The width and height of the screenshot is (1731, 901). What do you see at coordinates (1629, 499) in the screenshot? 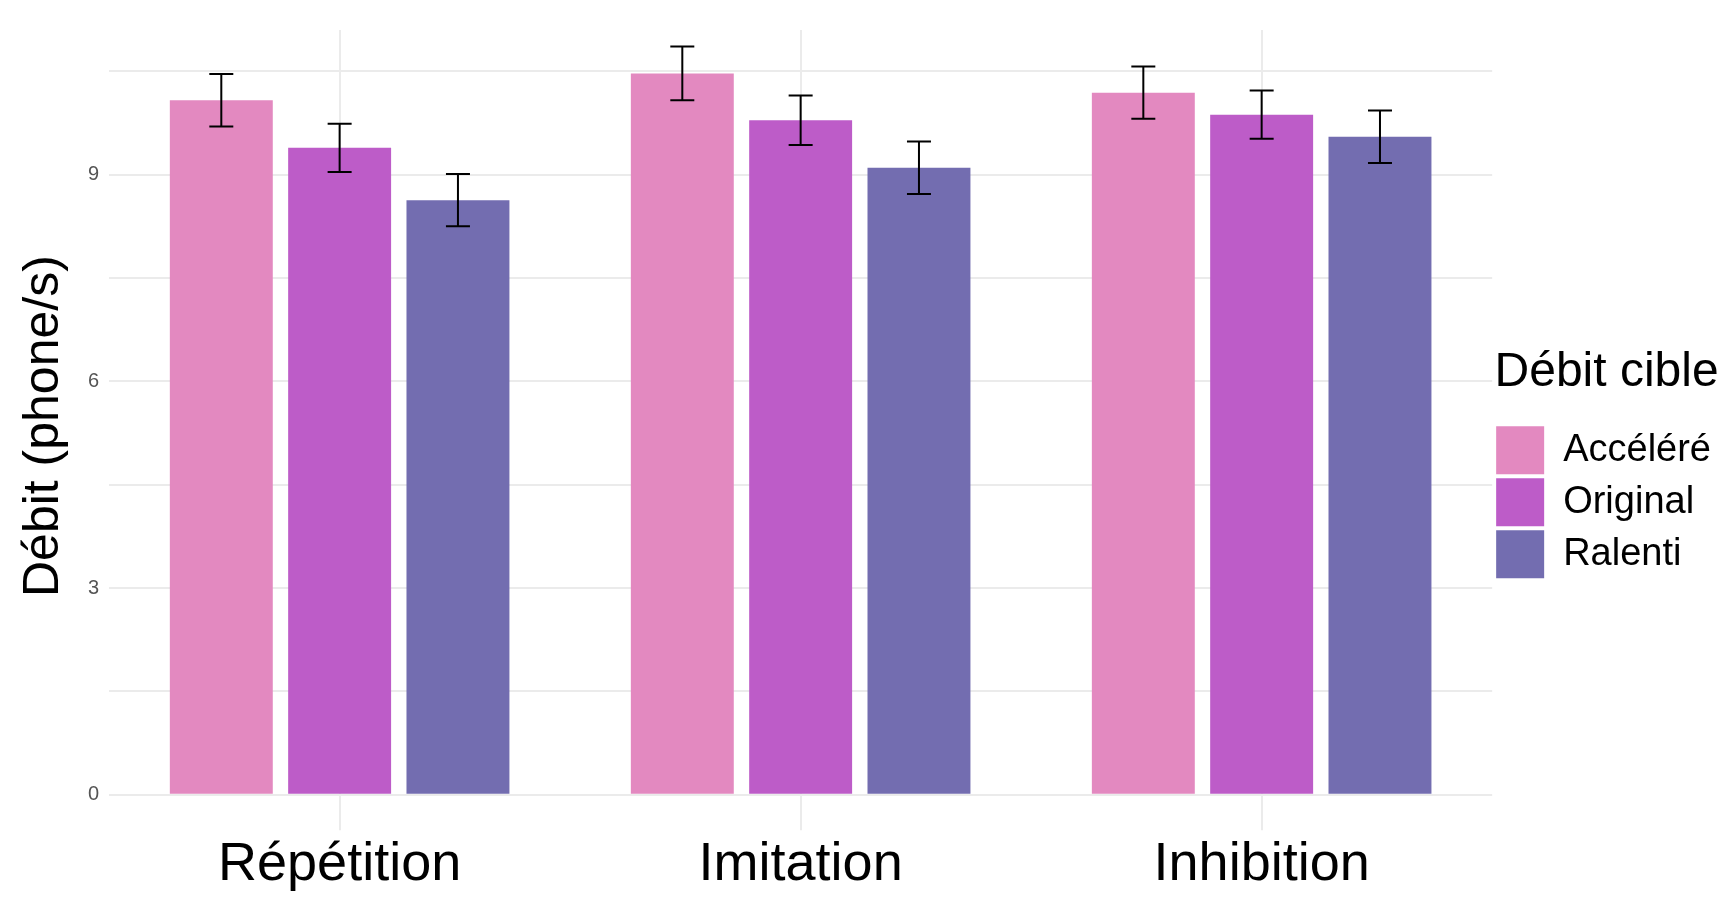
I see `legend-label: Original` at bounding box center [1629, 499].